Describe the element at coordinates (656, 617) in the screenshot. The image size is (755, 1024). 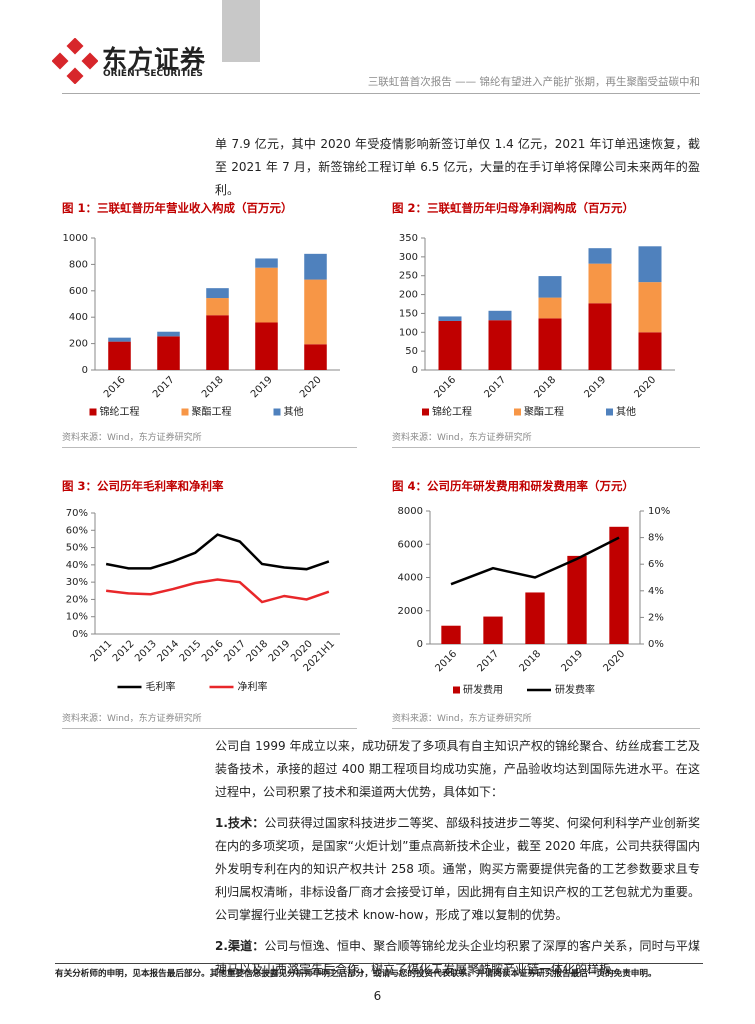
I see `y2-tick-label: 2%` at that location.